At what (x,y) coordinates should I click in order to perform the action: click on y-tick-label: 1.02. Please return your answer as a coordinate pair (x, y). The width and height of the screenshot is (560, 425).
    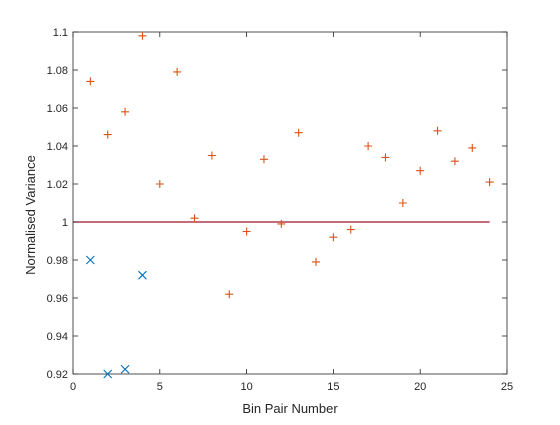
    Looking at the image, I should click on (57, 185).